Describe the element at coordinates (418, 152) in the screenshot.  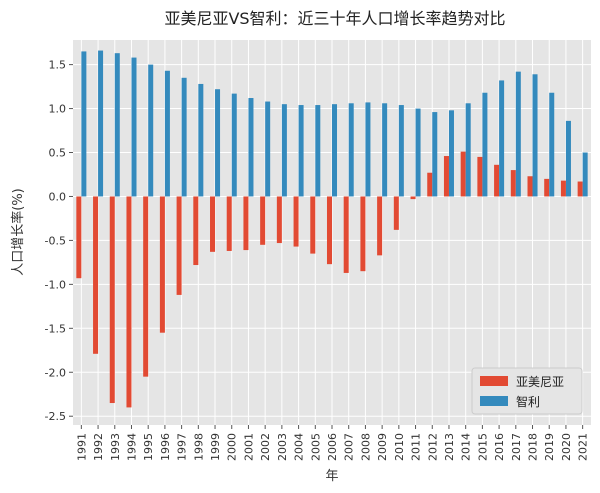
I see `bar-chile-2011` at that location.